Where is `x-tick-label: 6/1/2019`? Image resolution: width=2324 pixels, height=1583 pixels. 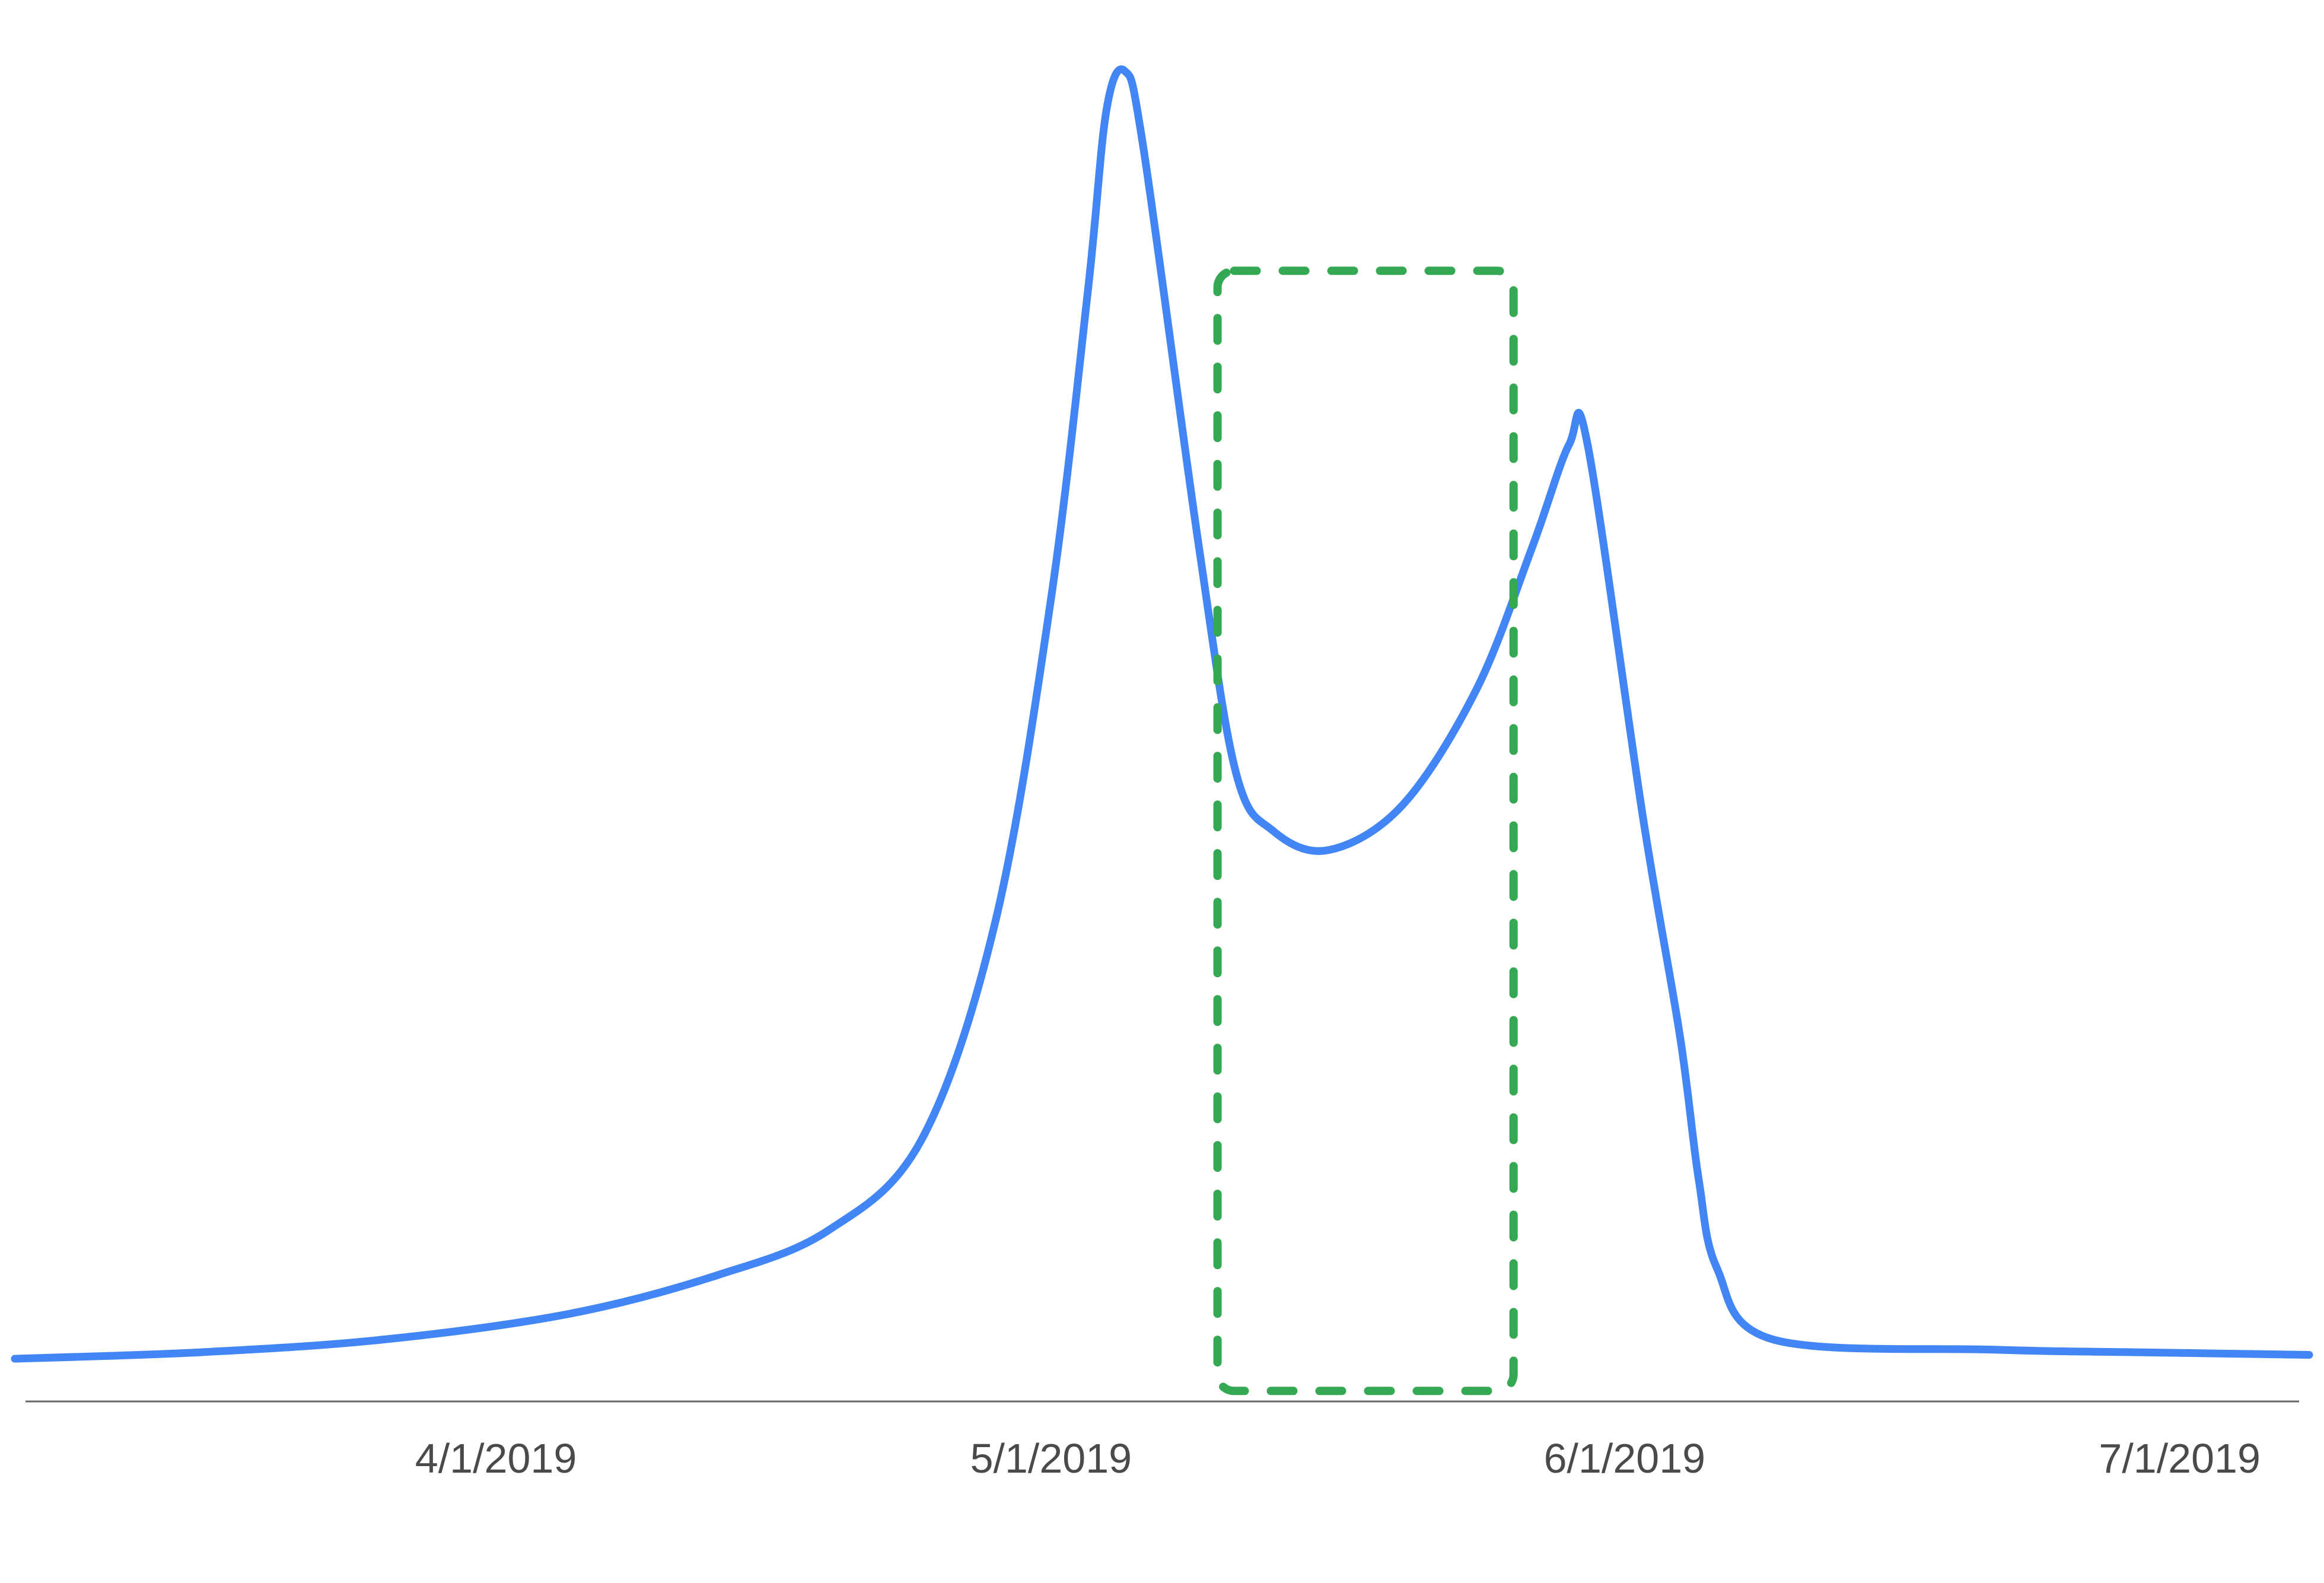
x-tick-label: 6/1/2019 is located at coordinates (1625, 1458).